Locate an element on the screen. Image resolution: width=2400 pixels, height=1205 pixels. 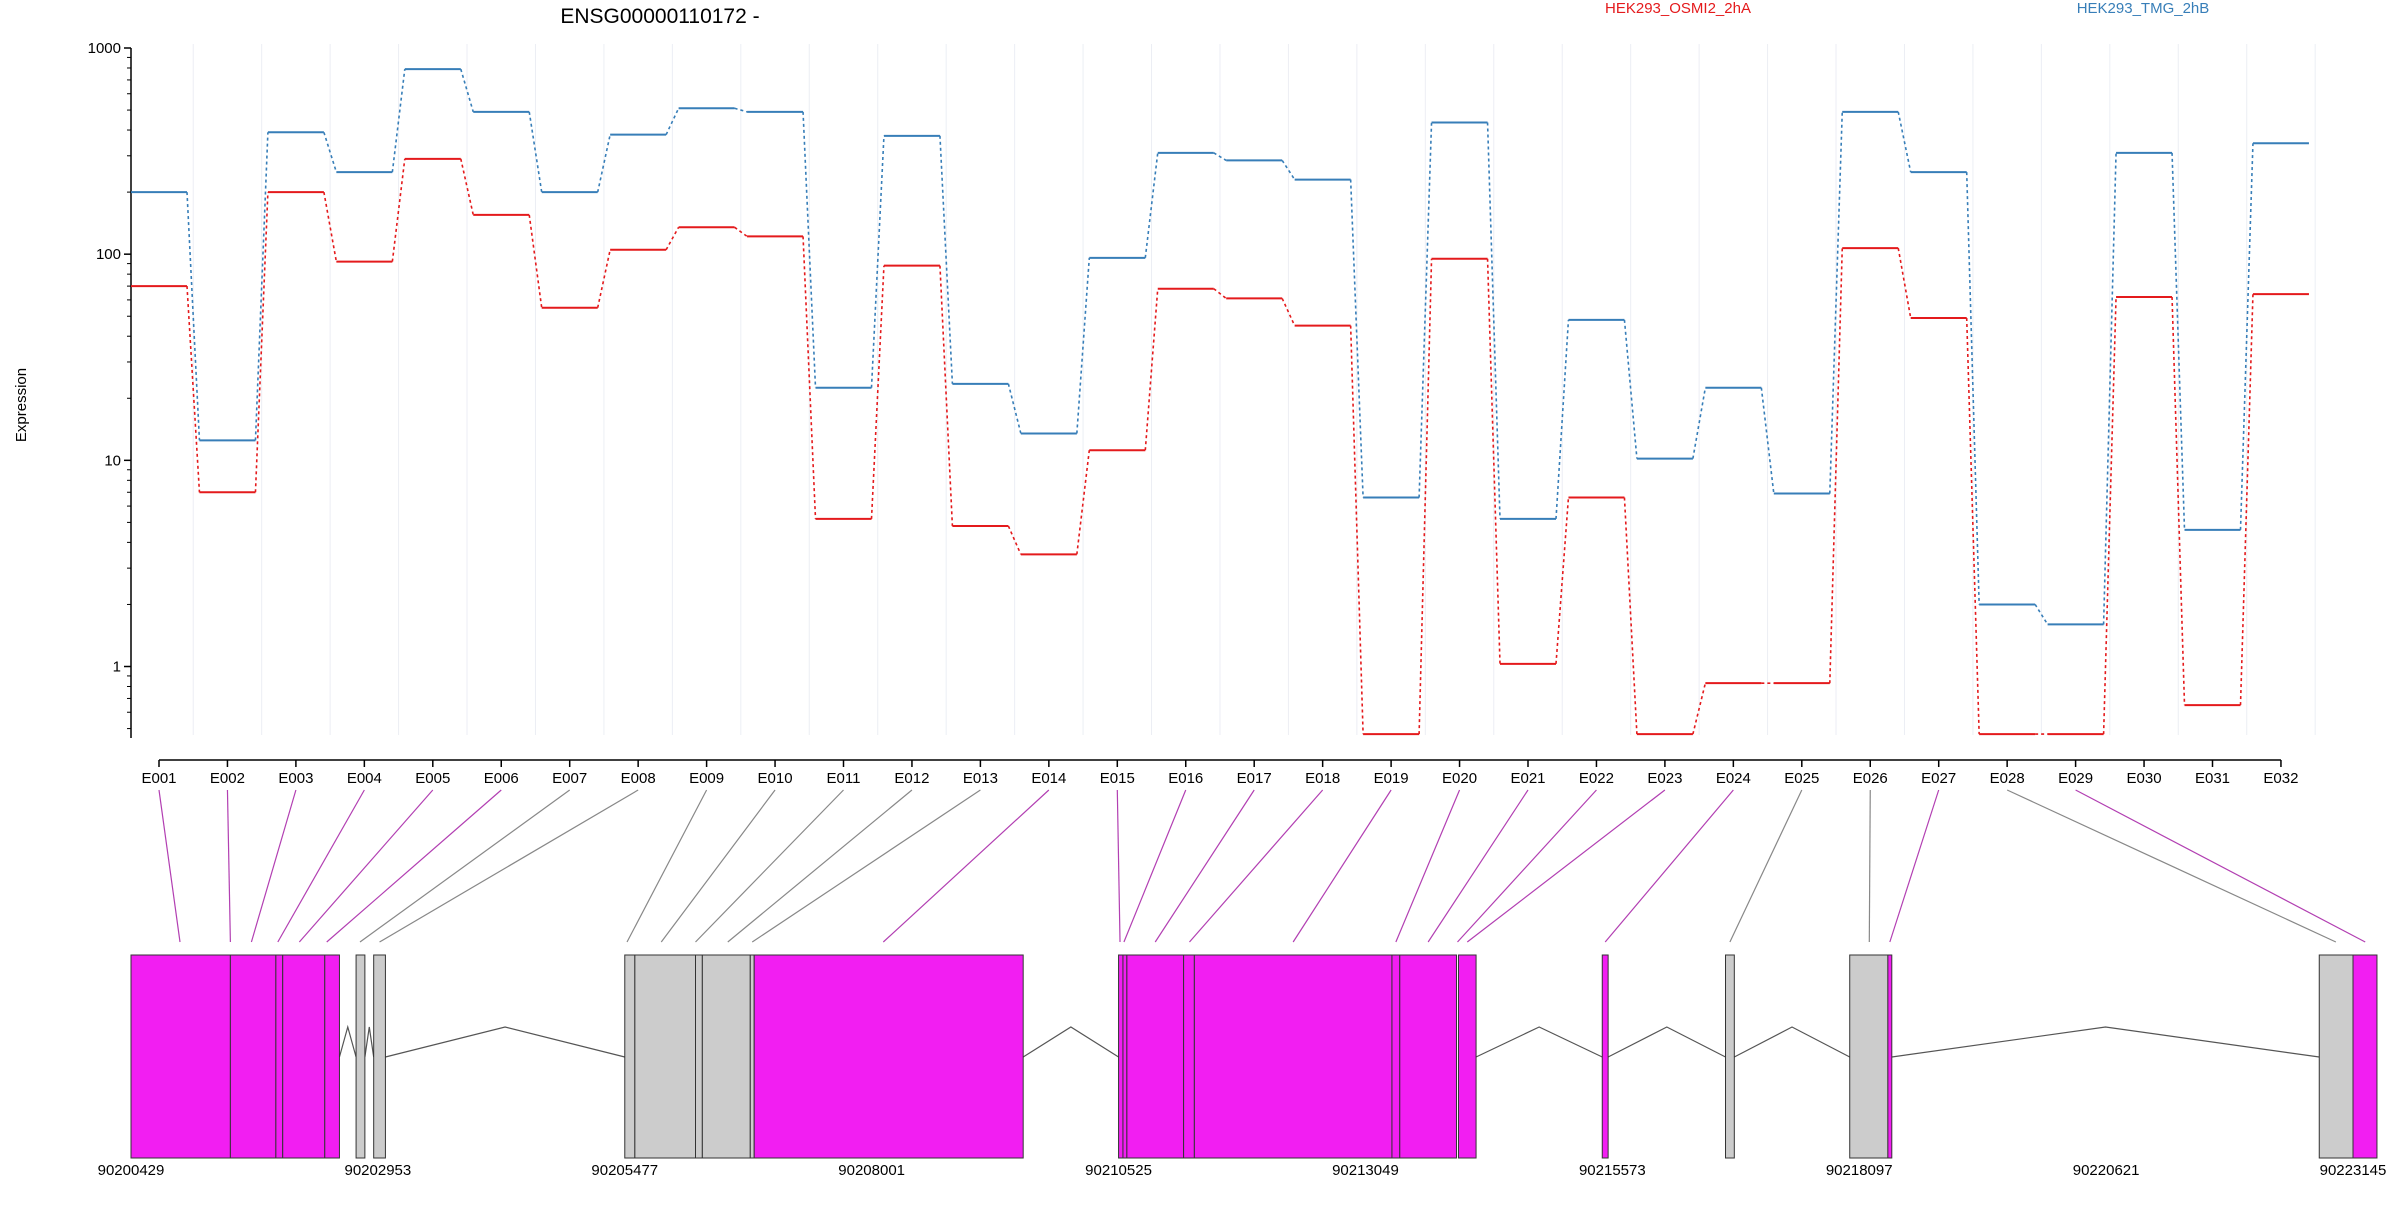
genomic-tick-label-90210525: 90210525 is located at coordinates (1118, 1170).